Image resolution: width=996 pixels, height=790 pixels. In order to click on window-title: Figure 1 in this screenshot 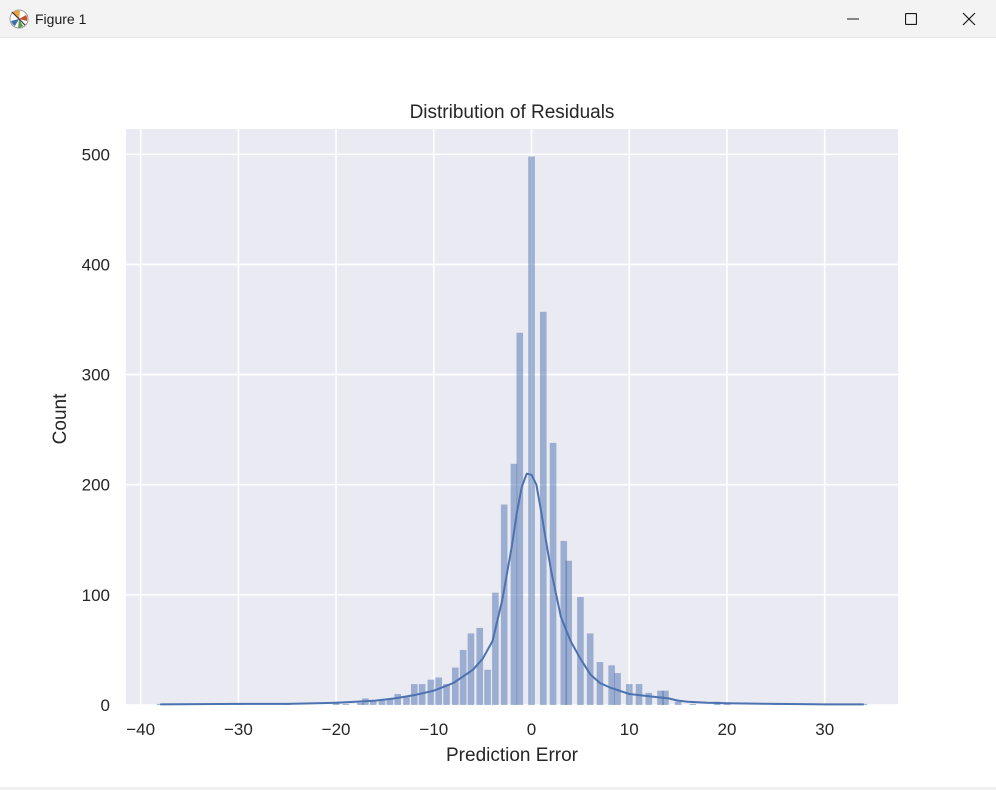, I will do `click(61, 19)`.